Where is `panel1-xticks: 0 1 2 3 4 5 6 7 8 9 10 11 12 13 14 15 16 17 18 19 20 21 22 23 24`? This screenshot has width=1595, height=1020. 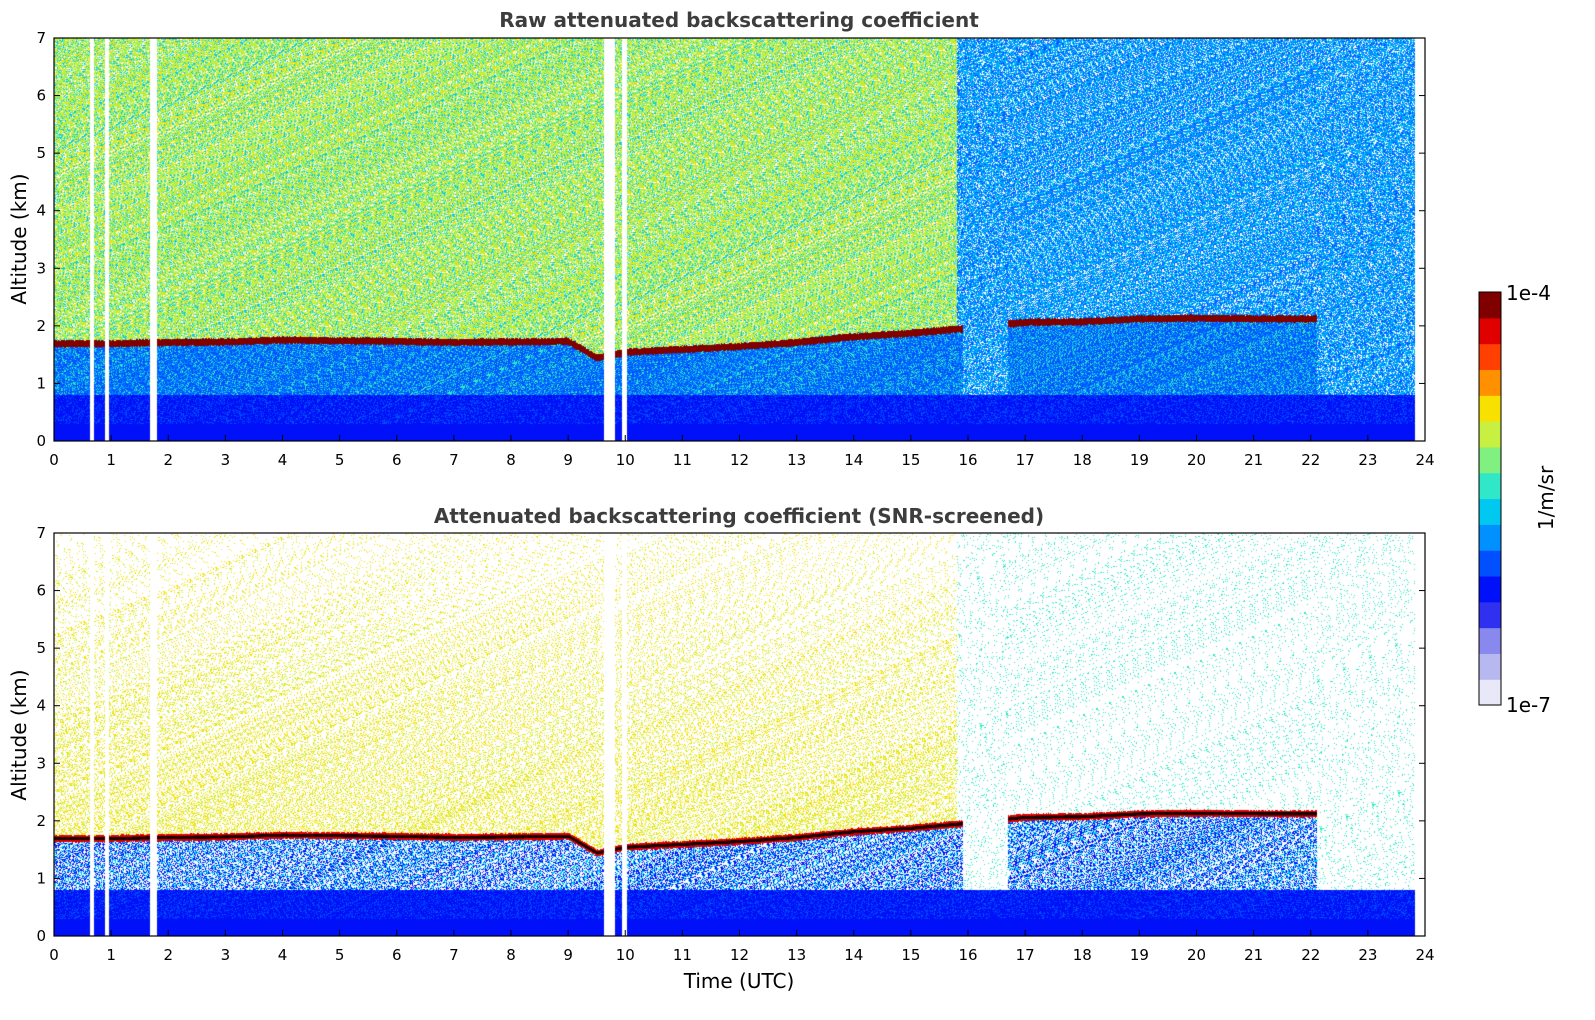
panel1-xticks: 0 1 2 3 4 5 6 7 8 9 10 11 12 13 14 15 16 17 18 19 20 21 22 23 24 is located at coordinates (742, 452).